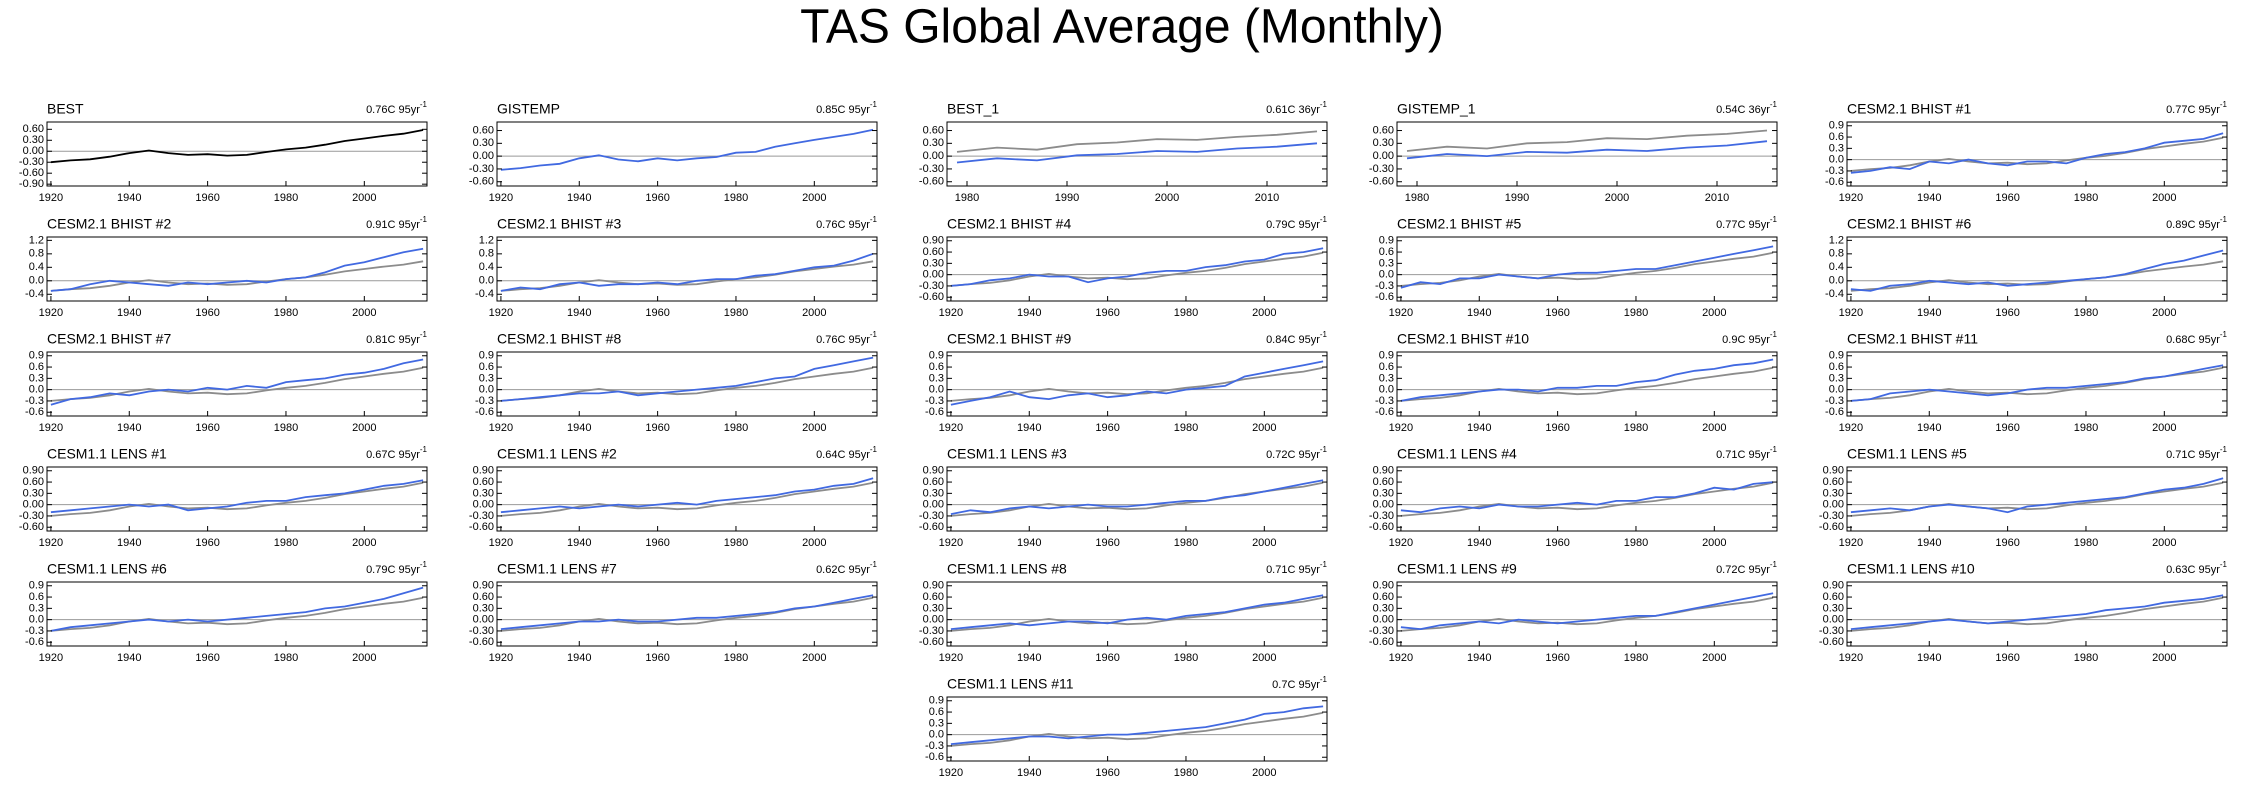 The width and height of the screenshot is (2245, 793). I want to click on trend-value: 0.67C 95yr, so click(393, 455).